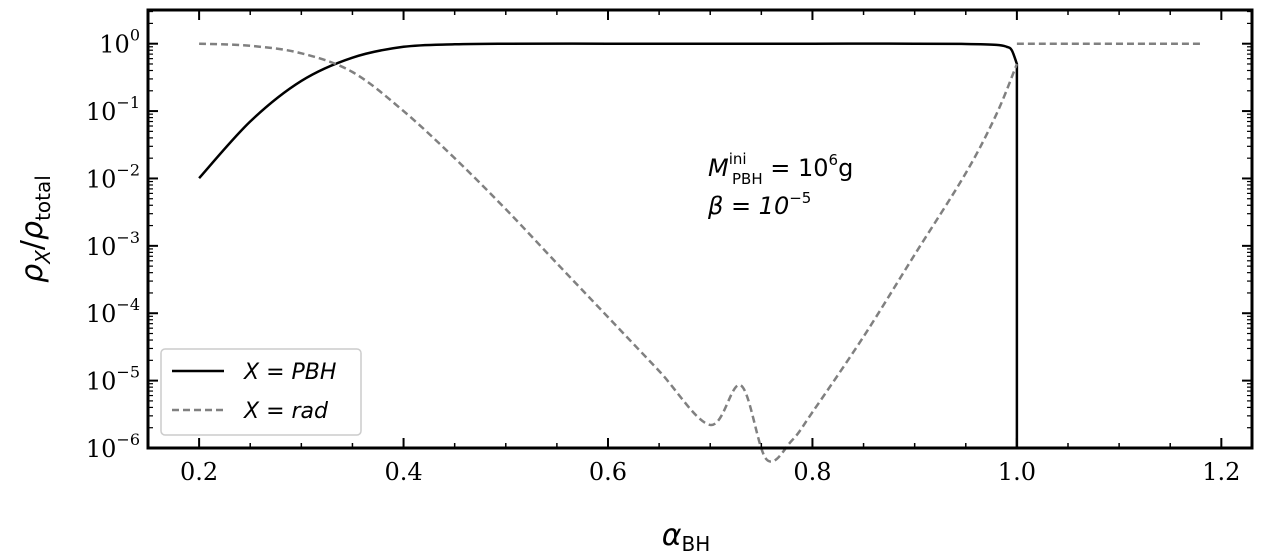  What do you see at coordinates (113, 109) in the screenshot?
I see `y-tick-label: 10⁻¹` at bounding box center [113, 109].